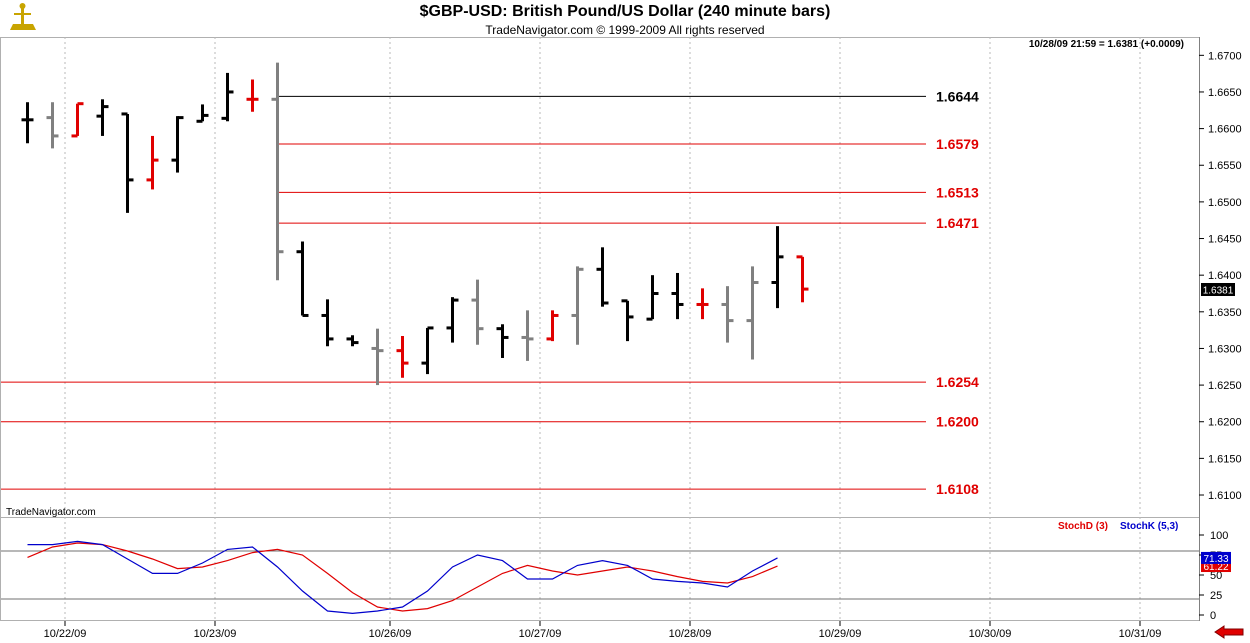  I want to click on date-tick-label: 10/31/09, so click(1140, 634).